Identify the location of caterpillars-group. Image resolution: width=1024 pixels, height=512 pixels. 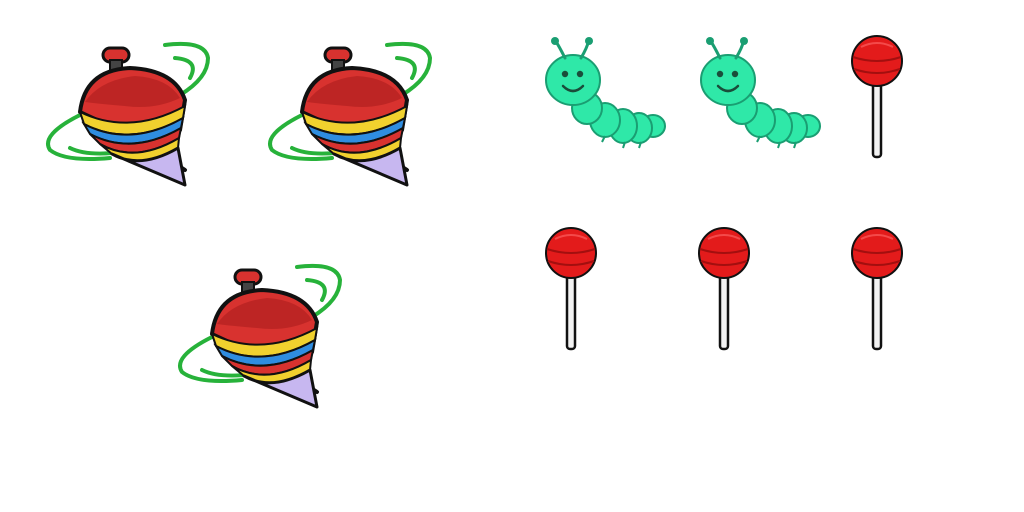
(683, 92).